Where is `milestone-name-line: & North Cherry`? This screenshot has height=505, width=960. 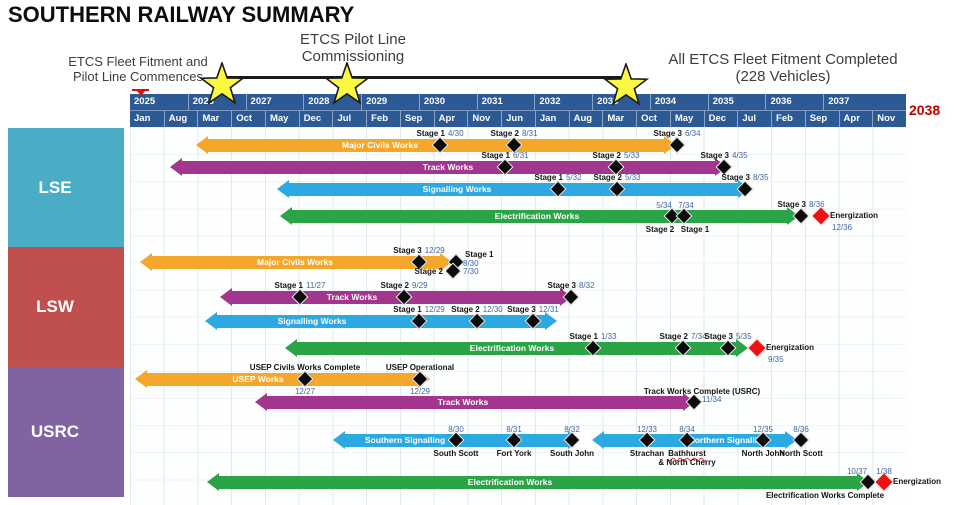
milestone-name-line: & North Cherry is located at coordinates (687, 462).